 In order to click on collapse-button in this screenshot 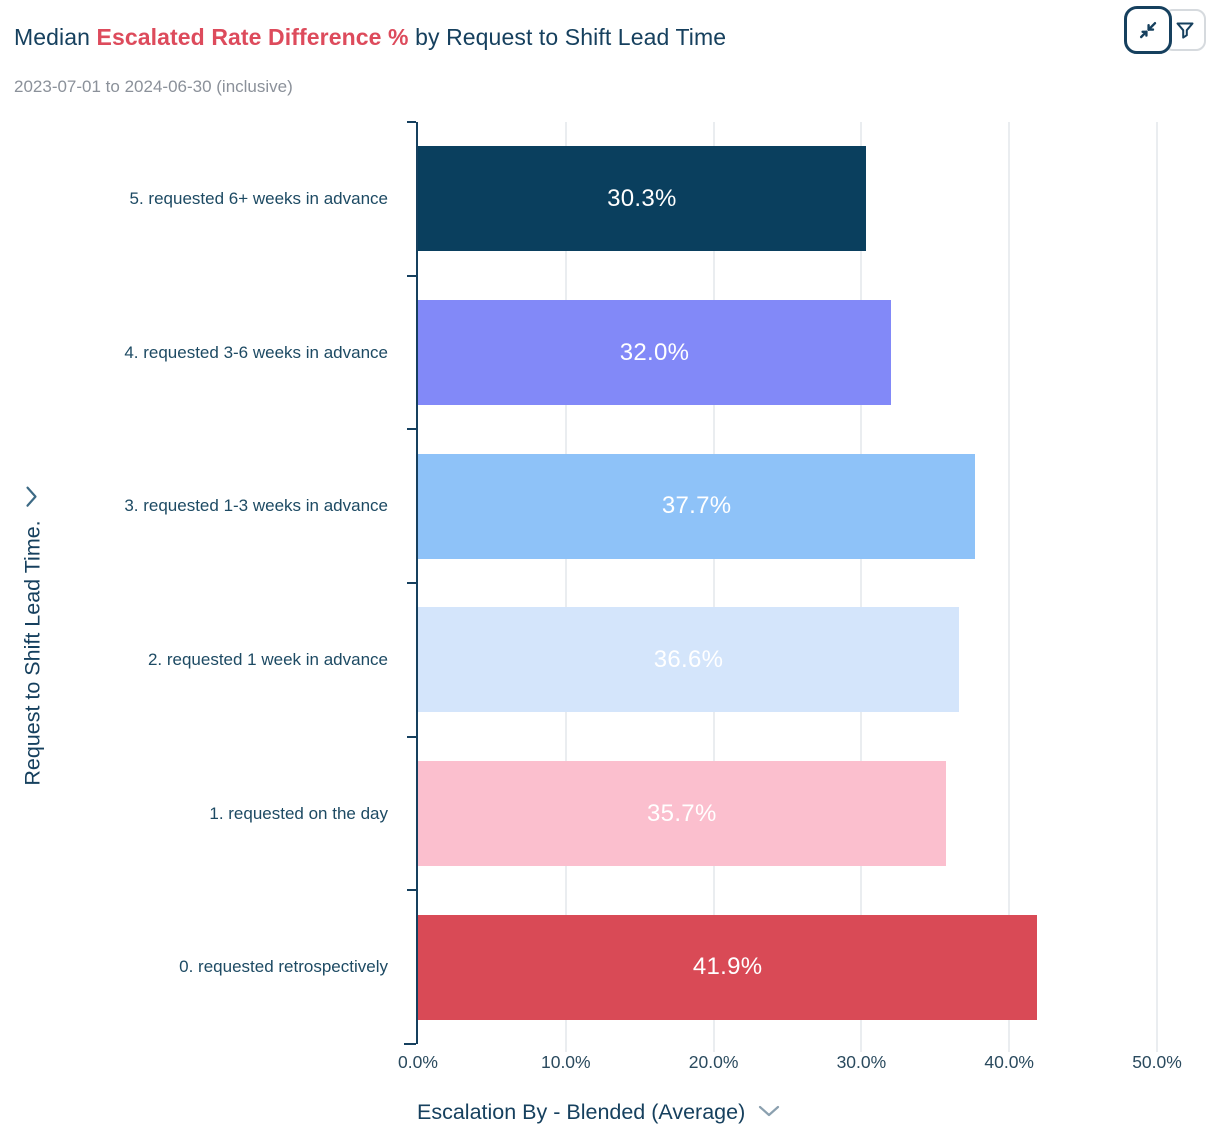, I will do `click(1148, 30)`.